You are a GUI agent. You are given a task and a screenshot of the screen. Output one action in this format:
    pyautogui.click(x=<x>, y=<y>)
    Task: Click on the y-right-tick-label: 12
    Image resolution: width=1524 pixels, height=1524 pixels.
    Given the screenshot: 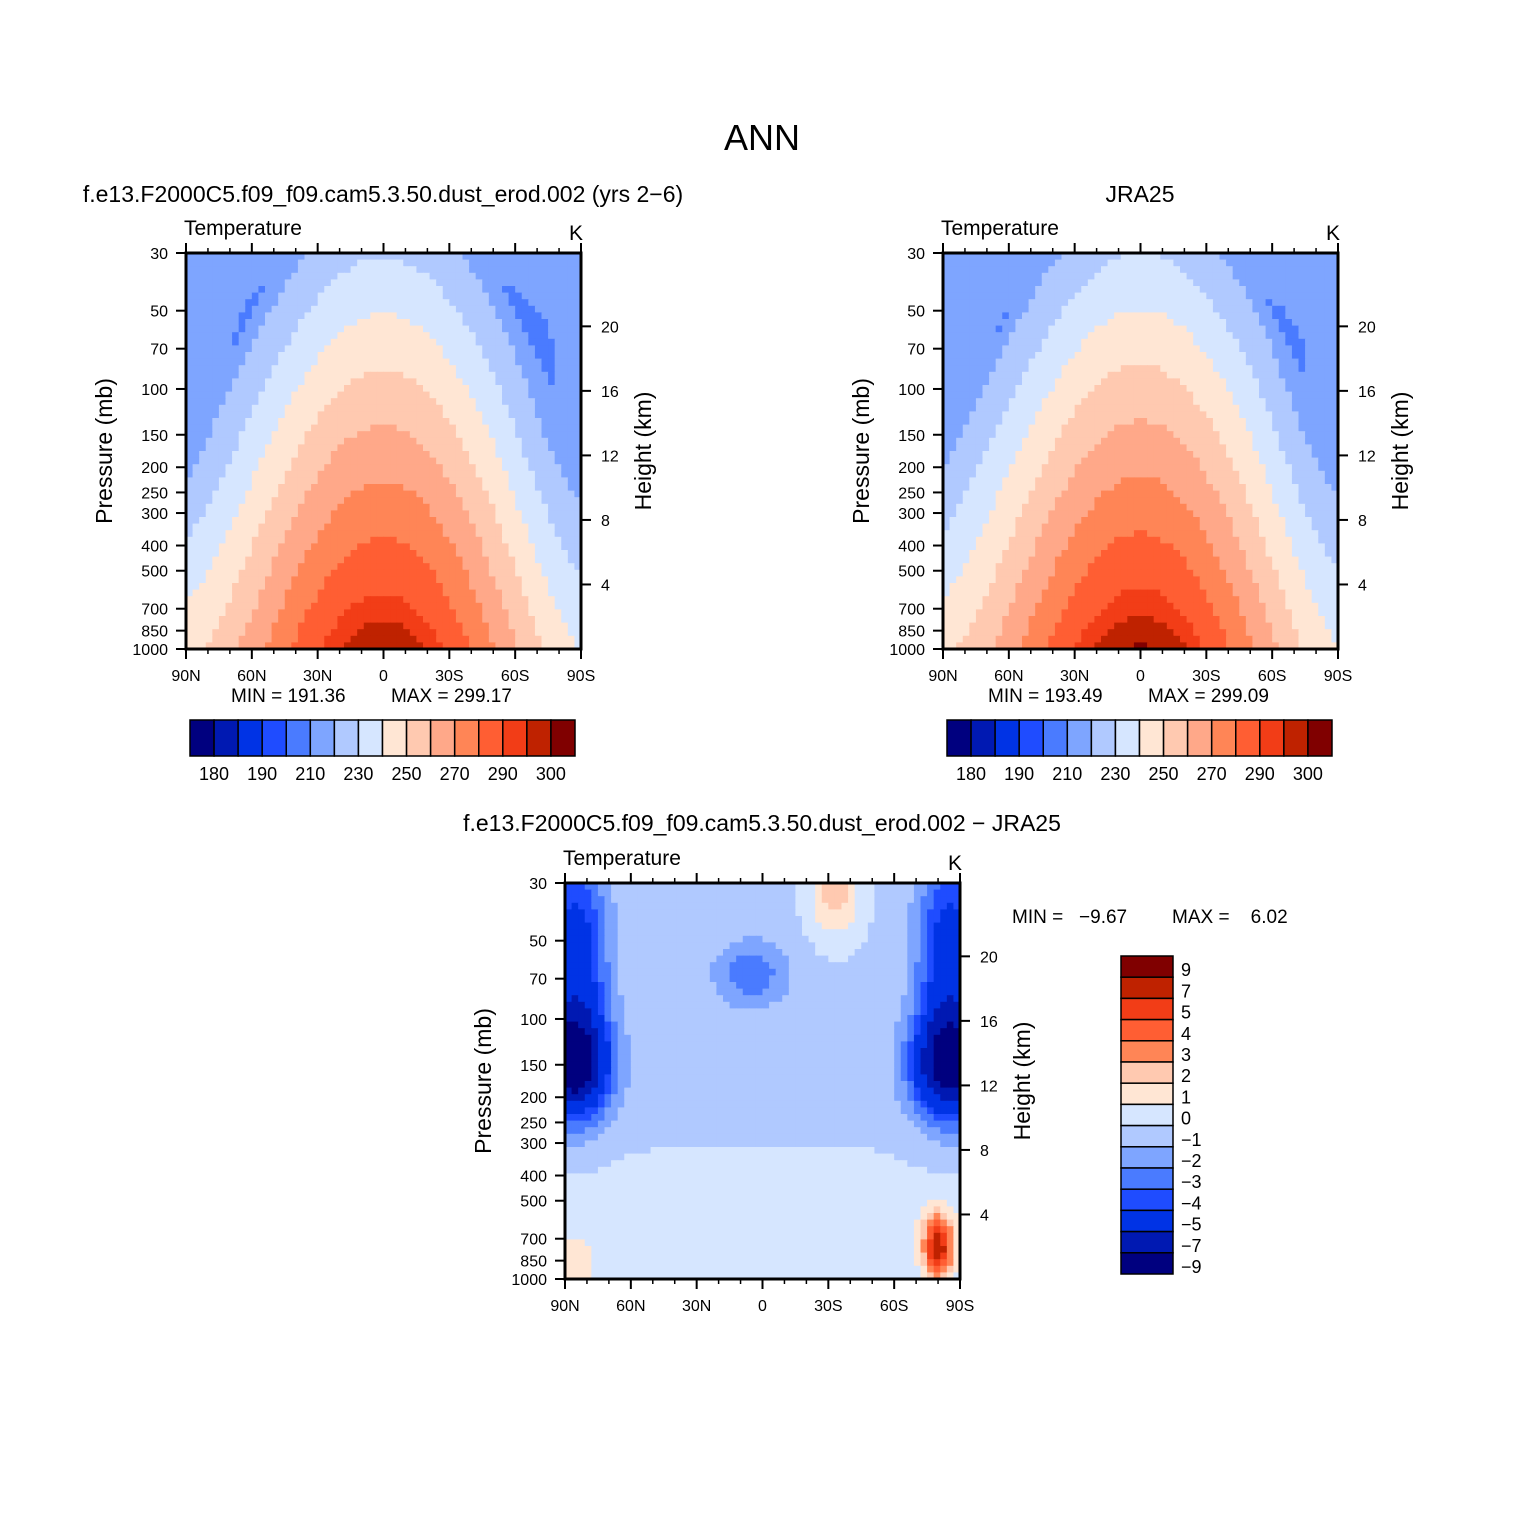 What is the action you would take?
    pyautogui.click(x=610, y=456)
    